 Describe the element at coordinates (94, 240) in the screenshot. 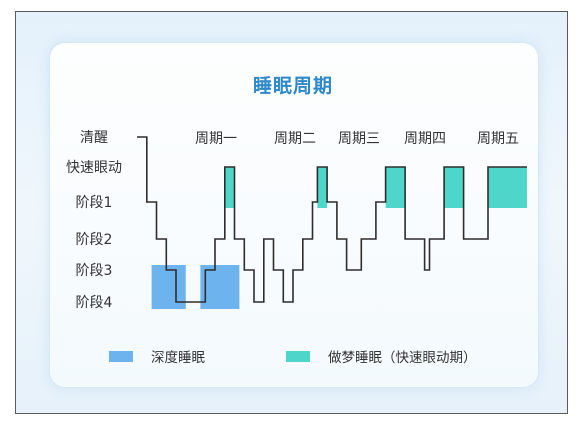

I see `y-level-label: 阶段2` at that location.